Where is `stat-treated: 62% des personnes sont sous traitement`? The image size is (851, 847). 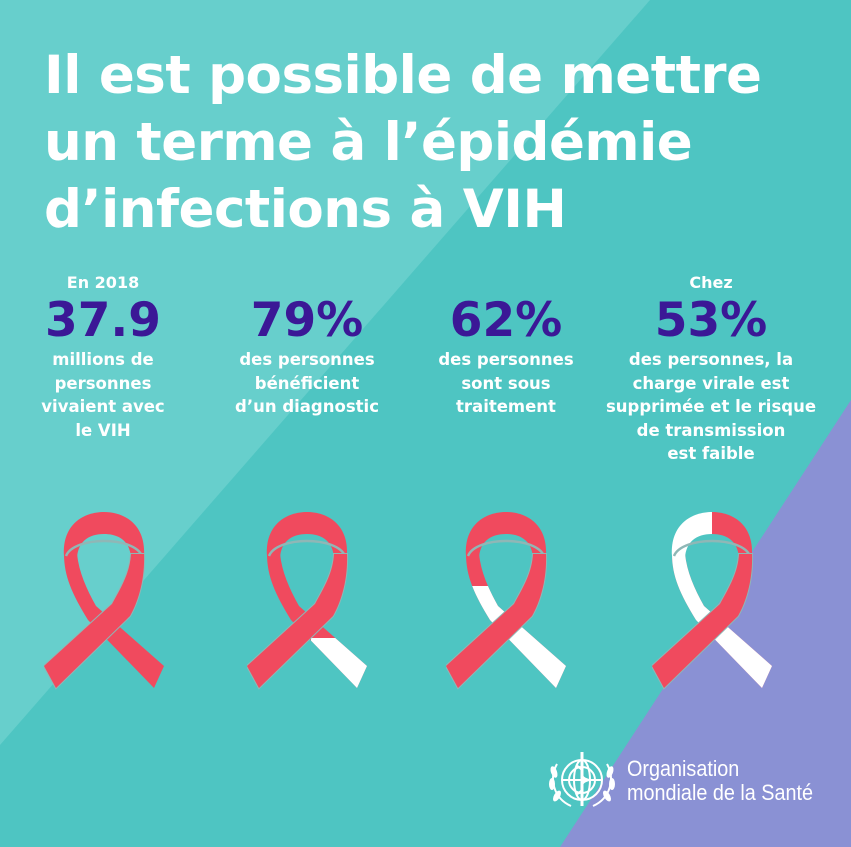 stat-treated: 62% des personnes sont sous traitement is located at coordinates (506, 345).